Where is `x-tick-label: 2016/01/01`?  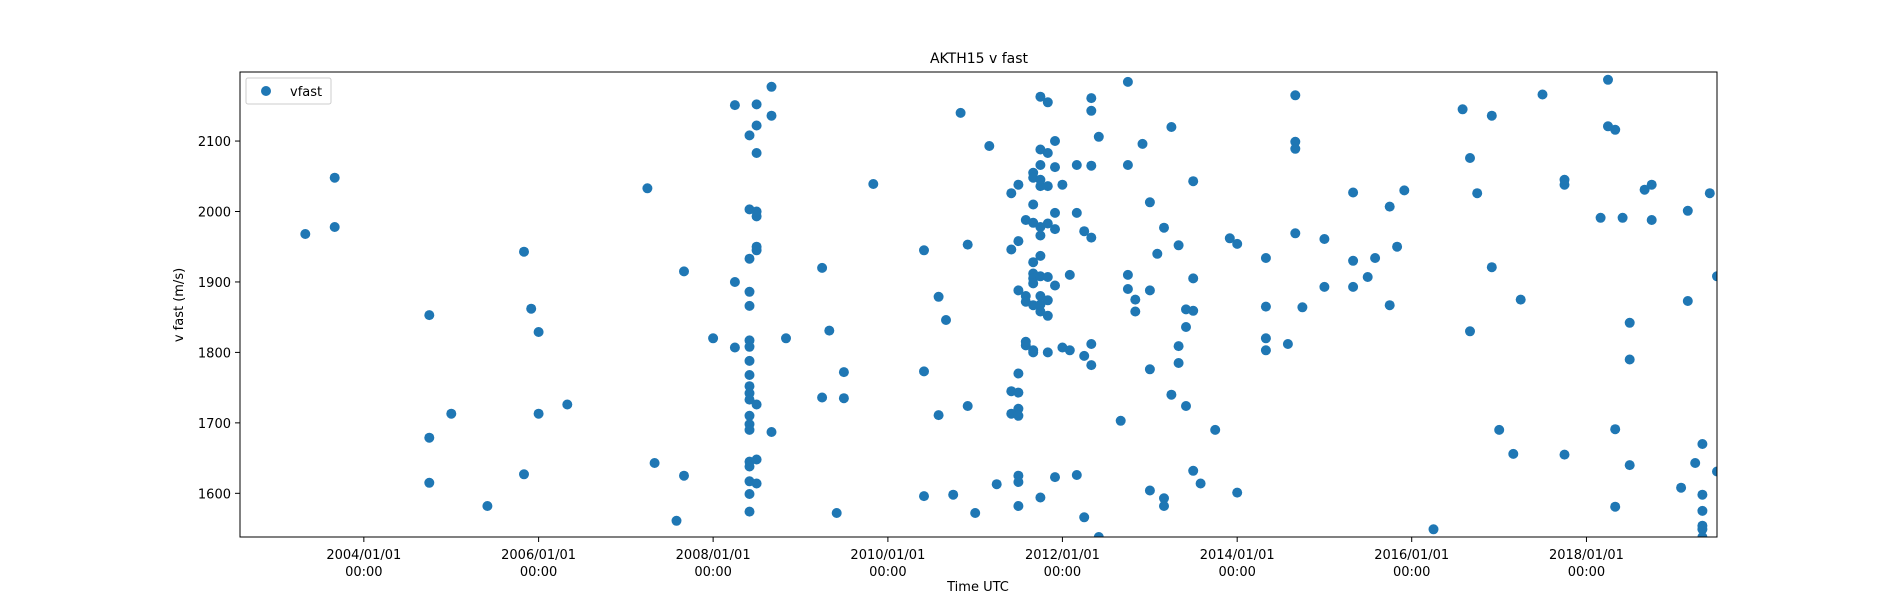
x-tick-label: 2016/01/01 is located at coordinates (1411, 555).